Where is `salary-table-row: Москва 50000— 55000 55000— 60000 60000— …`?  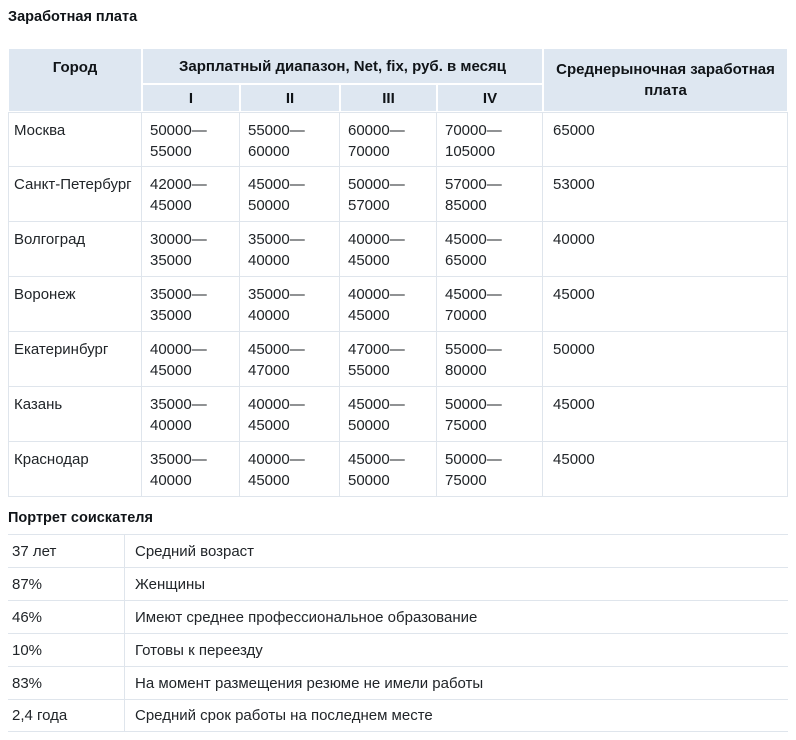 salary-table-row: Москва 50000— 55000 55000— 60000 60000— … is located at coordinates (398, 139).